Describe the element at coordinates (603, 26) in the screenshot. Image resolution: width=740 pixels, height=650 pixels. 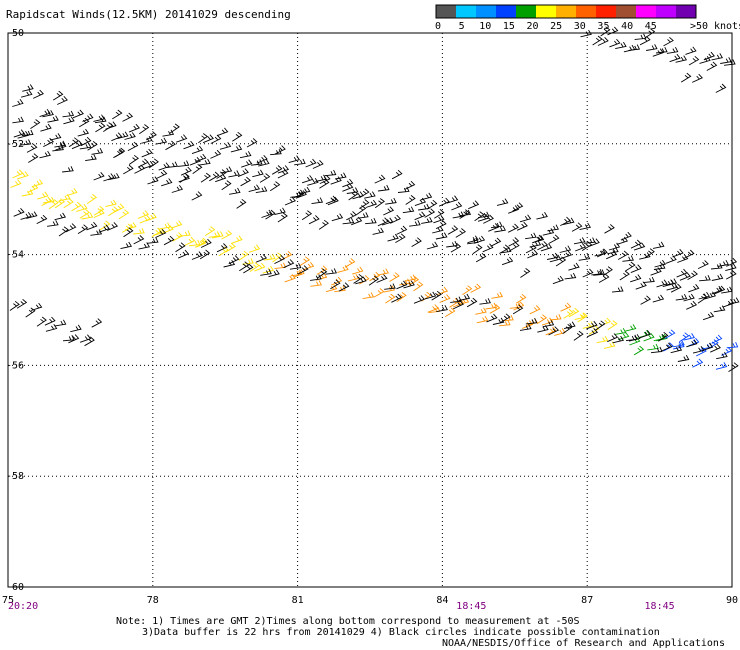
I see `legend-label: 35` at that location.